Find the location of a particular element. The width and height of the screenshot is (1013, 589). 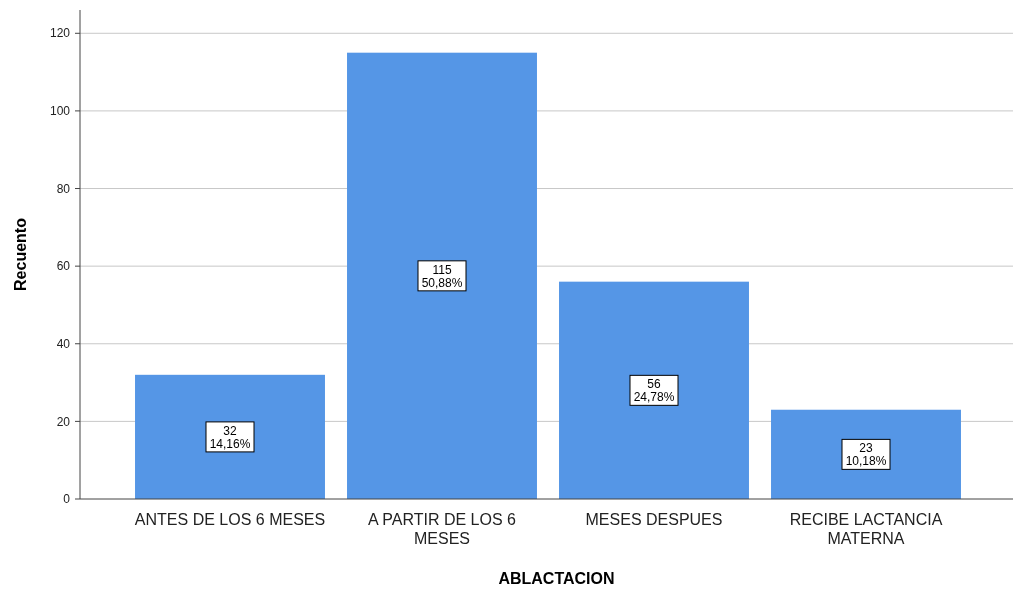

x-tick-label: RECIBE LACTANCIA MATERNA is located at coordinates (866, 529).